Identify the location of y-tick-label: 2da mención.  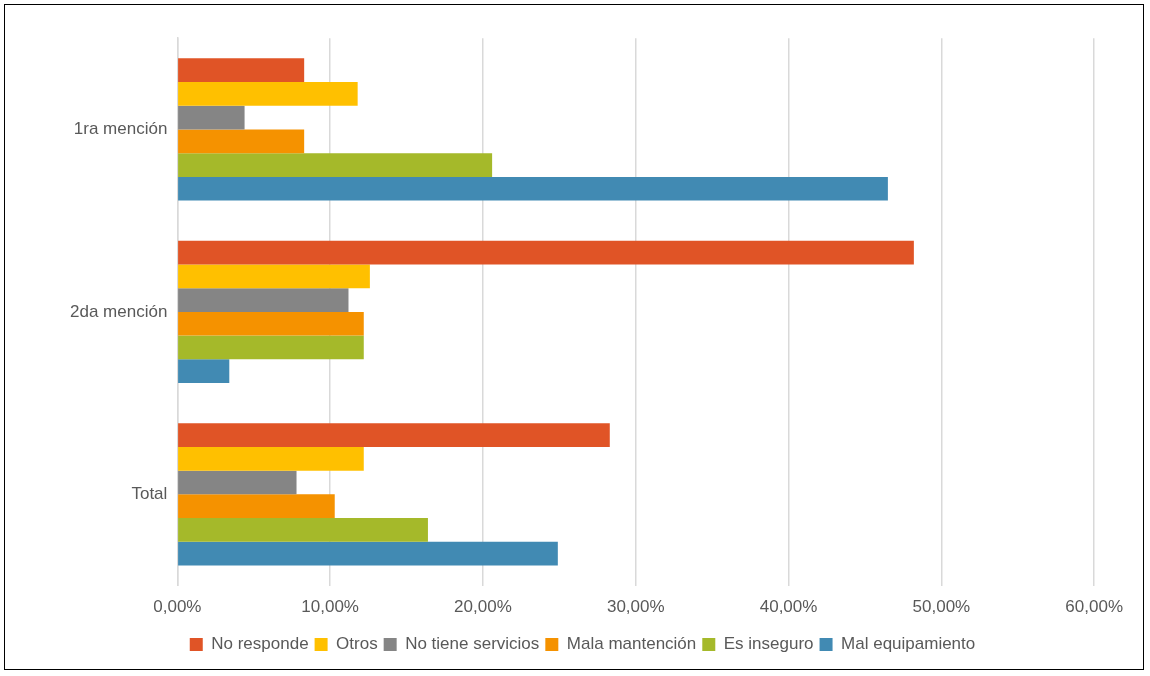
(119, 311).